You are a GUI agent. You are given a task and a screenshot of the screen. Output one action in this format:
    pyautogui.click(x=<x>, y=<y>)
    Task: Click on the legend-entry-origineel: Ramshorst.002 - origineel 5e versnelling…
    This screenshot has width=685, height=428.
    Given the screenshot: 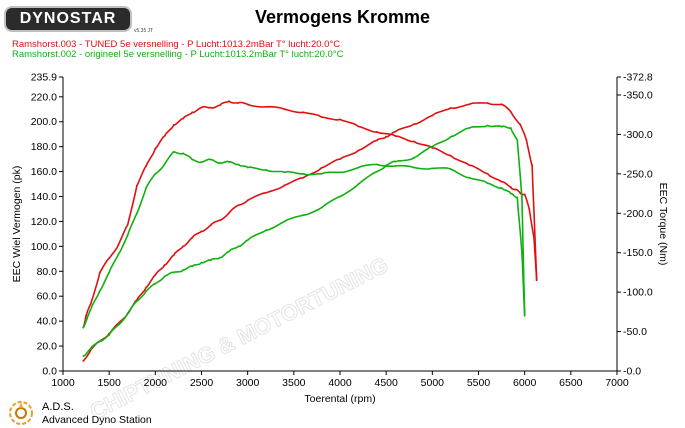 What is the action you would take?
    pyautogui.click(x=178, y=54)
    